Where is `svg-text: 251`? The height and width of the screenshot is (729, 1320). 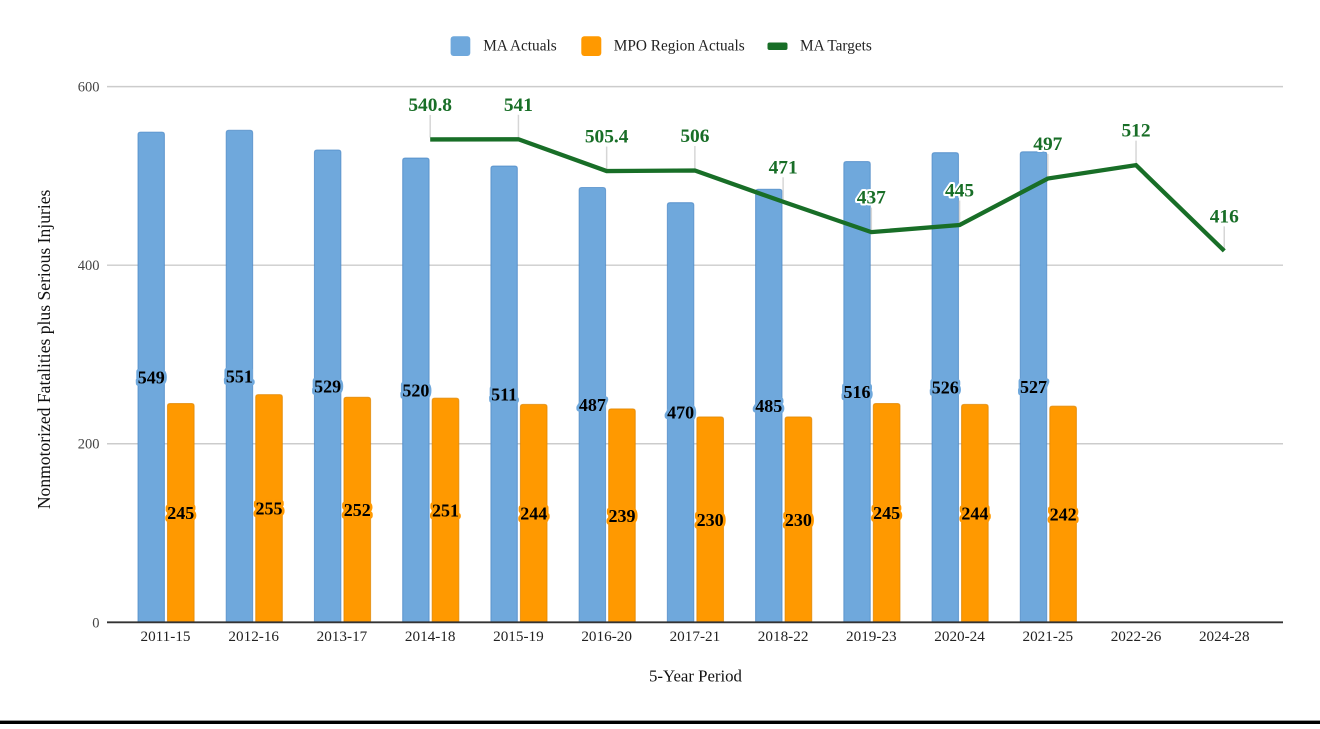
svg-text: 251 is located at coordinates (445, 510).